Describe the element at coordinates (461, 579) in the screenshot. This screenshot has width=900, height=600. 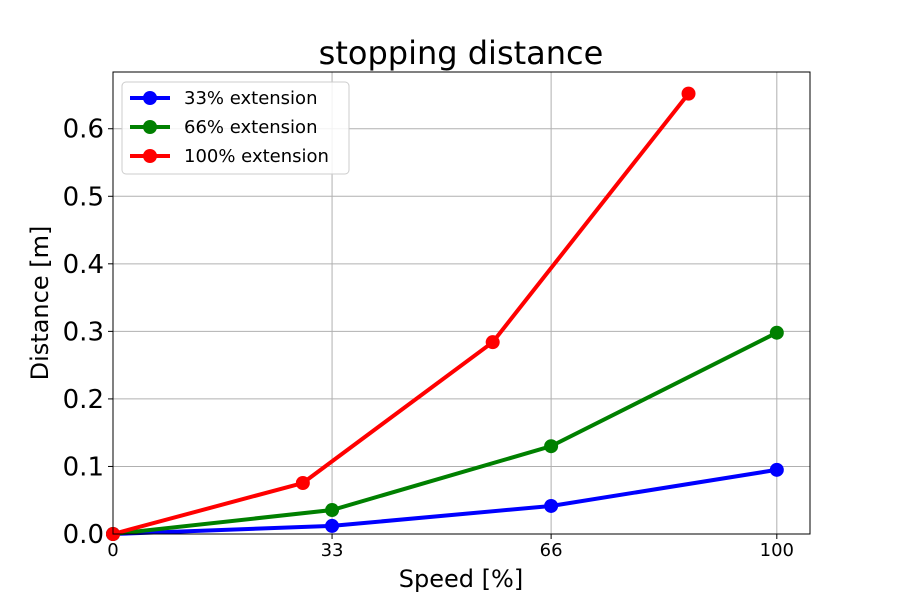
I see `x-axis-label: Speed [%]` at that location.